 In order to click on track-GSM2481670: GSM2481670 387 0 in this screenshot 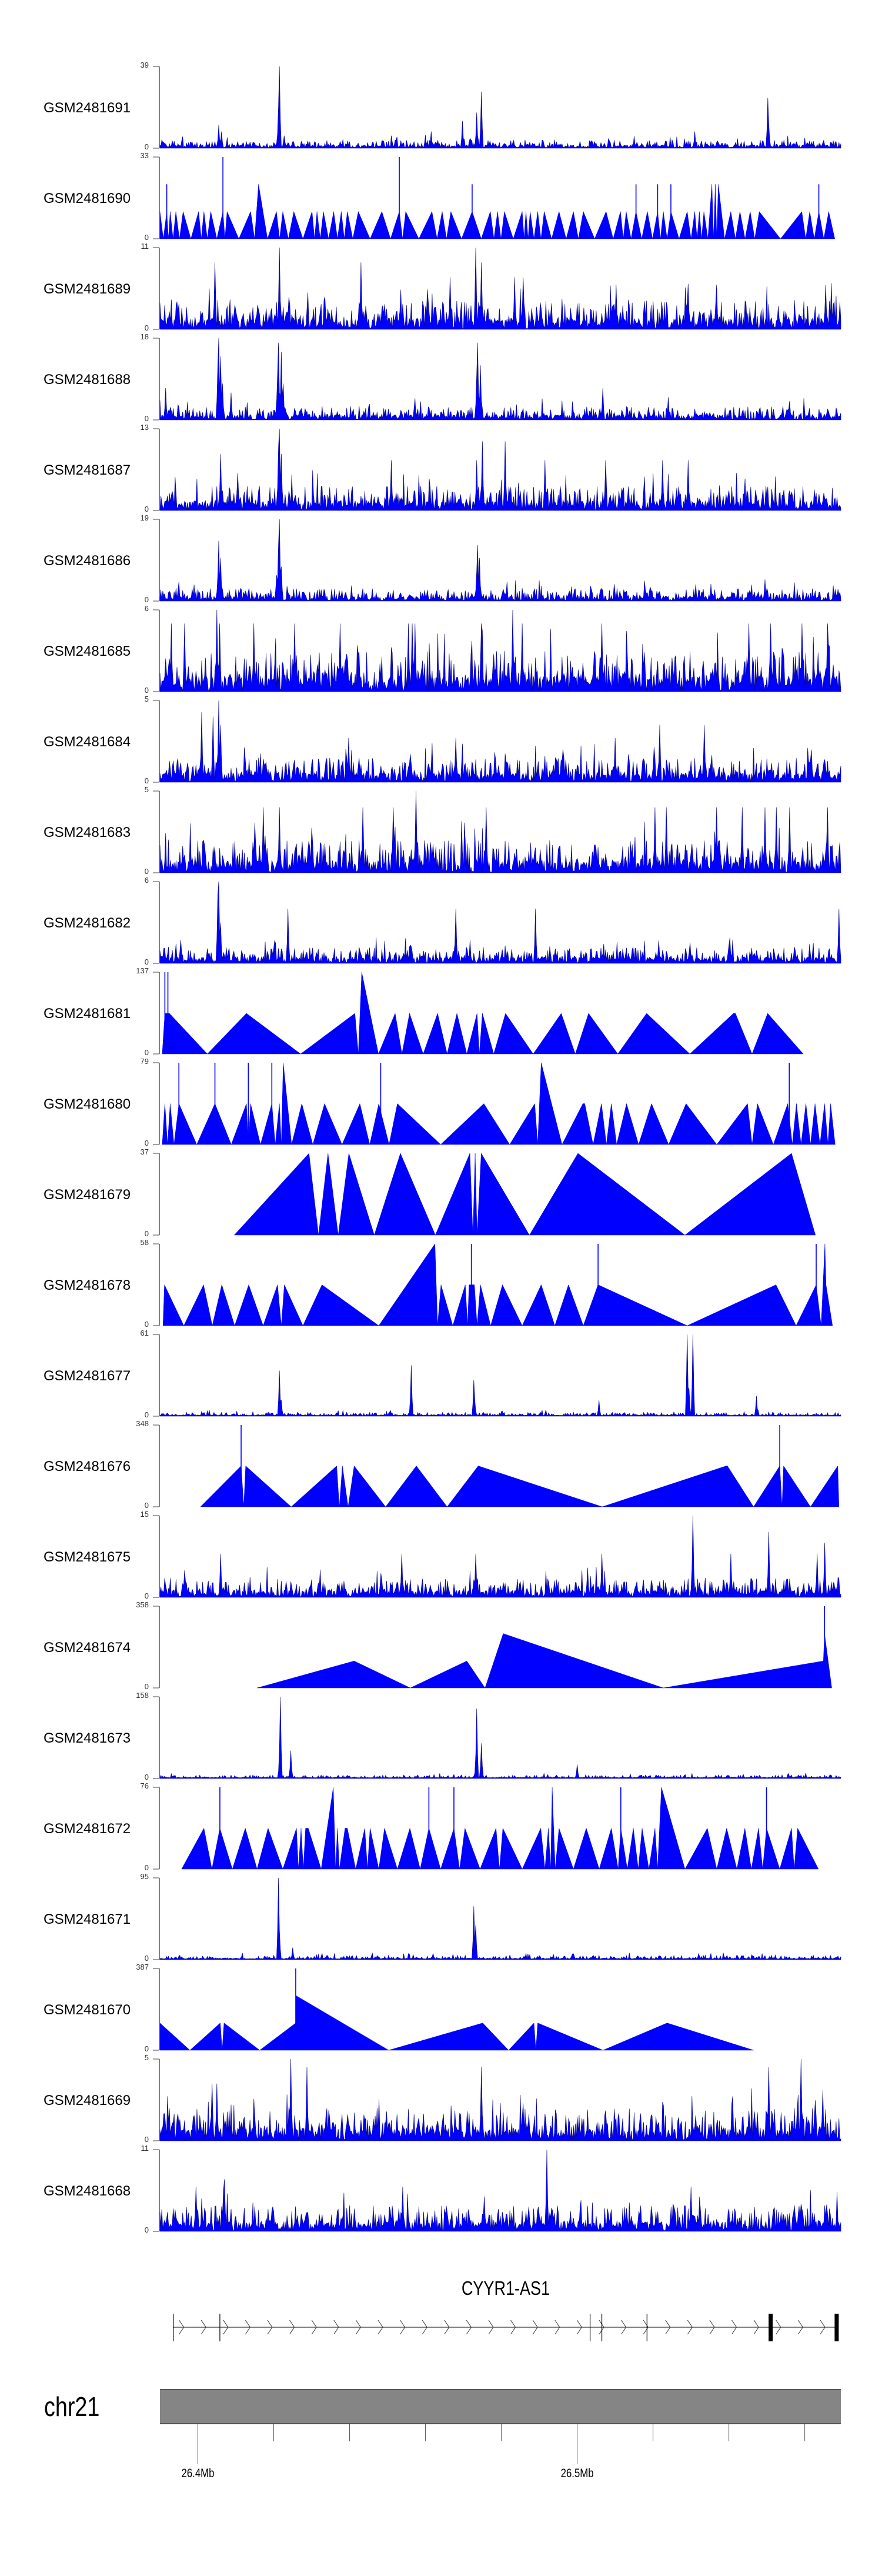, I will do `click(399, 2008)`.